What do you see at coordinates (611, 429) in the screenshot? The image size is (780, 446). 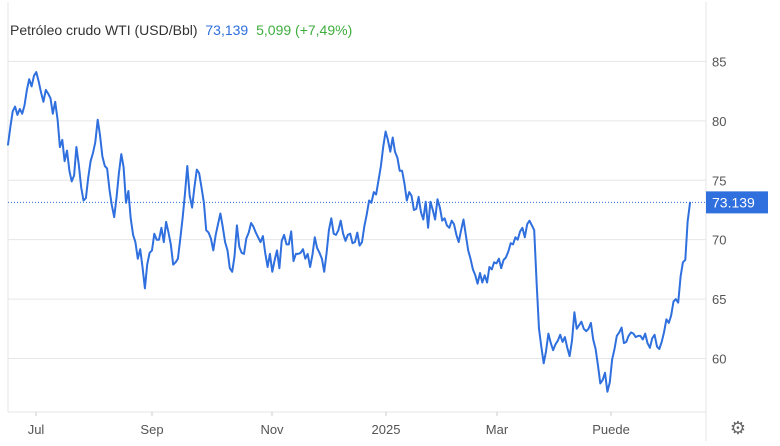 I see `x-tick-label: Puede` at bounding box center [611, 429].